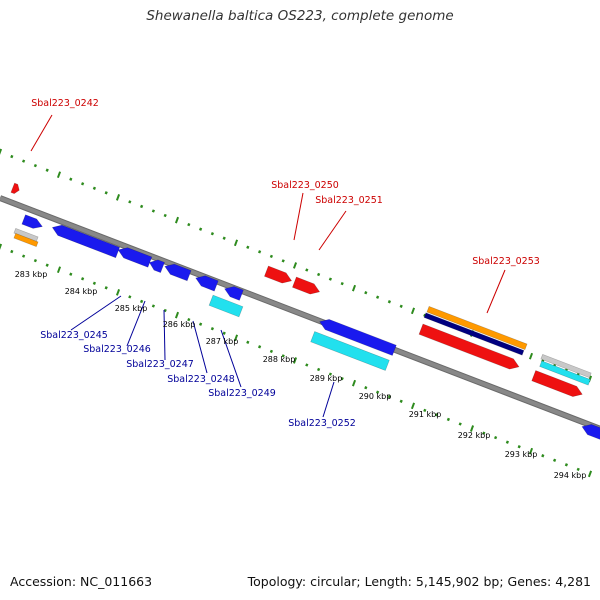  What do you see at coordinates (565, 373) in the screenshot?
I see `gene-feature-cyan` at bounding box center [565, 373].